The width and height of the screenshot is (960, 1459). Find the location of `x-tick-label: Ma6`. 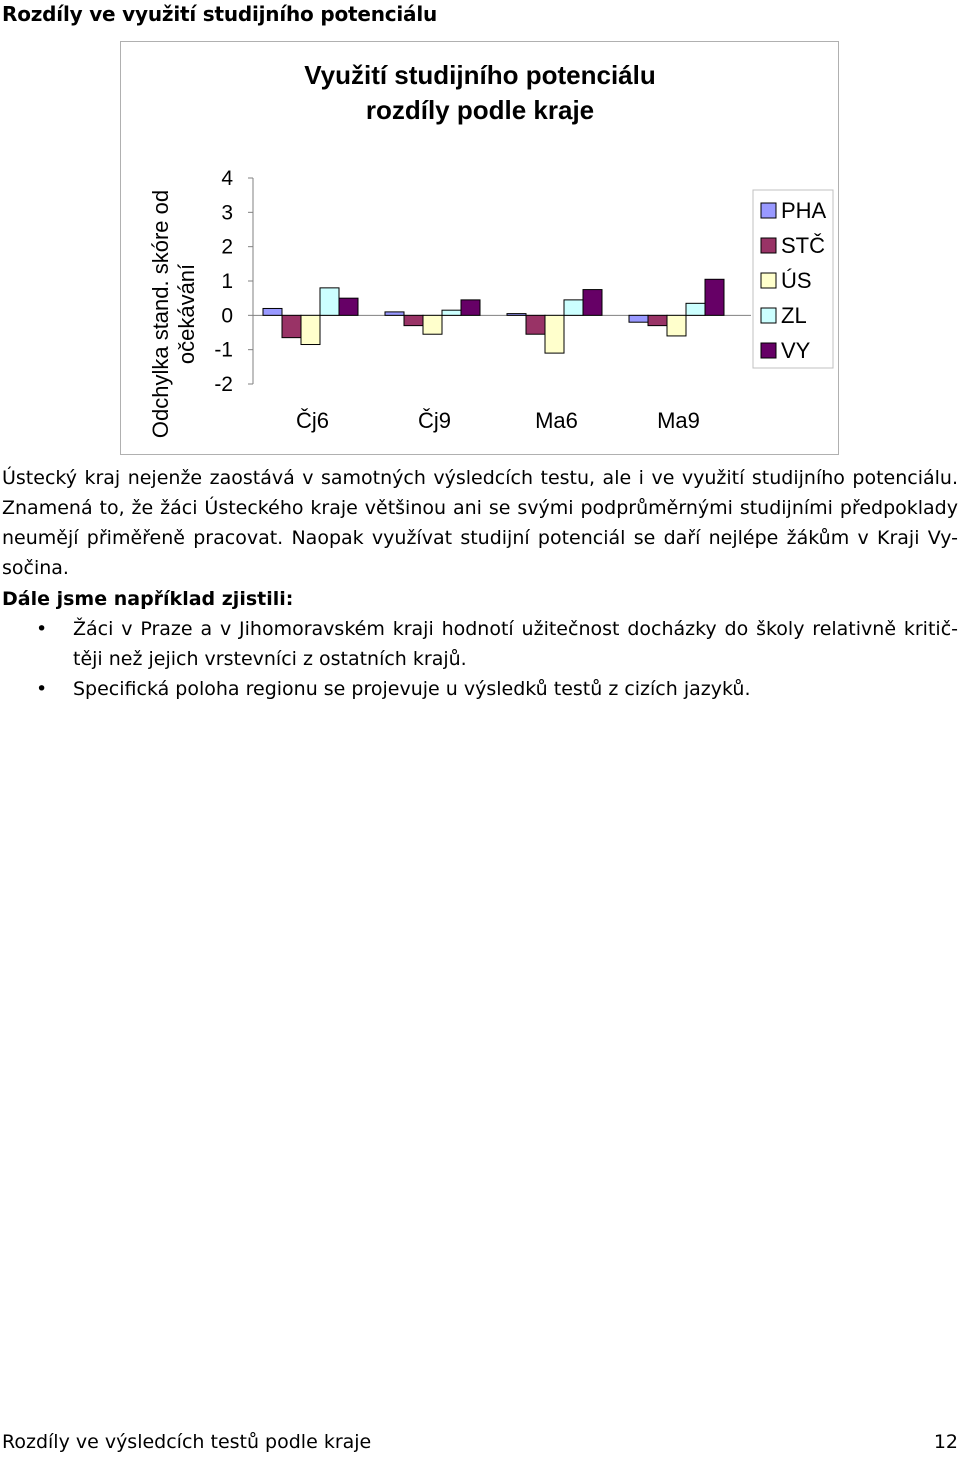

x-tick-label: Ma6 is located at coordinates (556, 420).